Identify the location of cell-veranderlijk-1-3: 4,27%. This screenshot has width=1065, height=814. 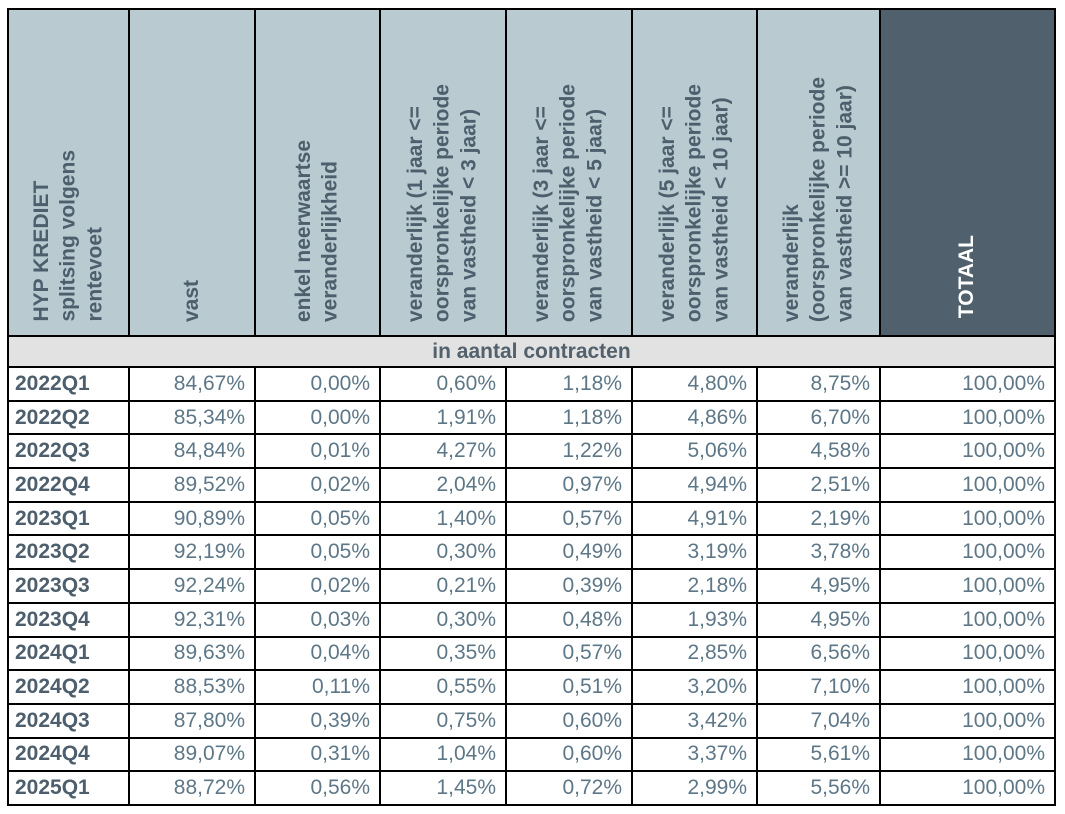
(443, 451).